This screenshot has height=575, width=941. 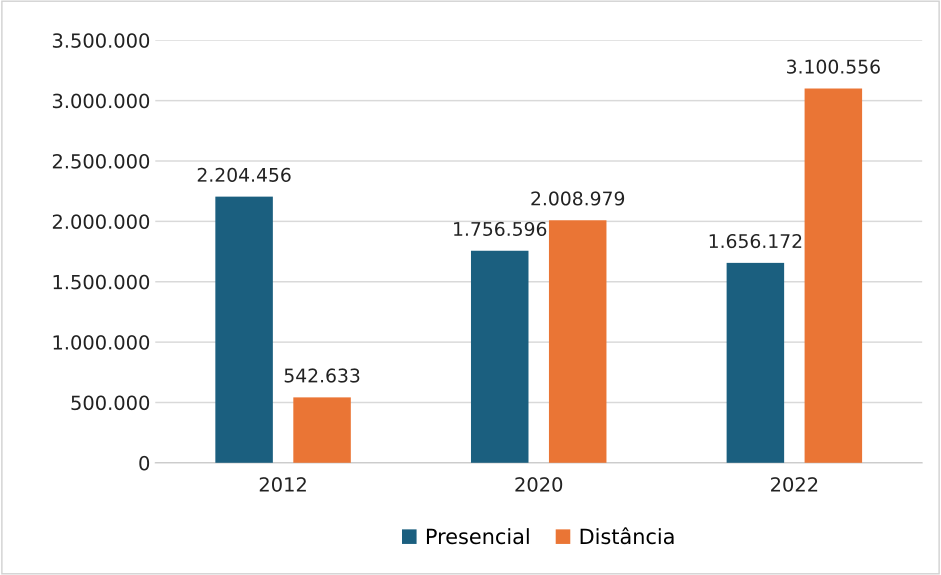 I want to click on y-tick-label: 500.000, so click(x=110, y=402).